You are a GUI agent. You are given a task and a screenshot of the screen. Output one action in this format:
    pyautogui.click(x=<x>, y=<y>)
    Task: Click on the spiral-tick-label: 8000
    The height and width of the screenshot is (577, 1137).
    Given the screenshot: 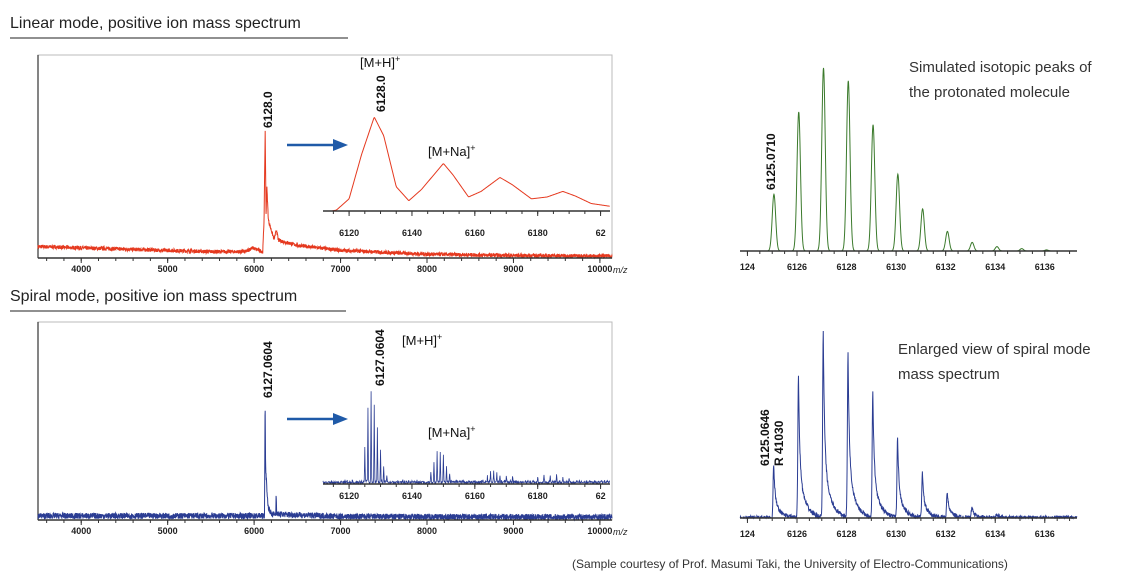 What is the action you would take?
    pyautogui.click(x=427, y=531)
    